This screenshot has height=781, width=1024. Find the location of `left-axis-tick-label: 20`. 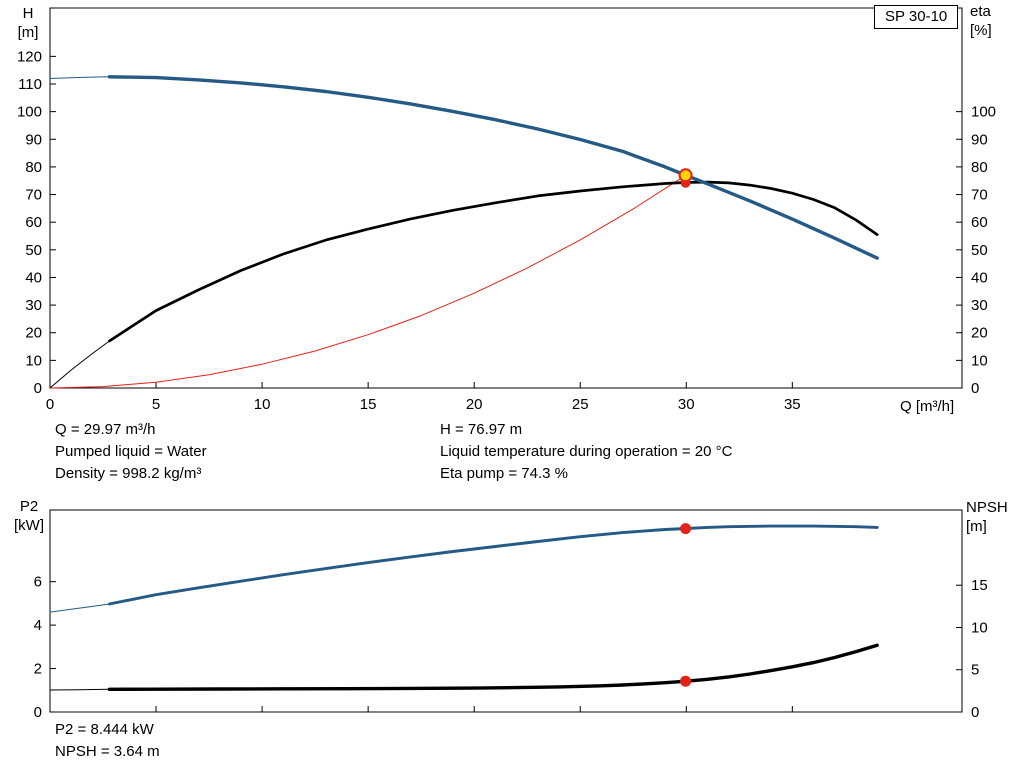

left-axis-tick-label: 20 is located at coordinates (33, 333).